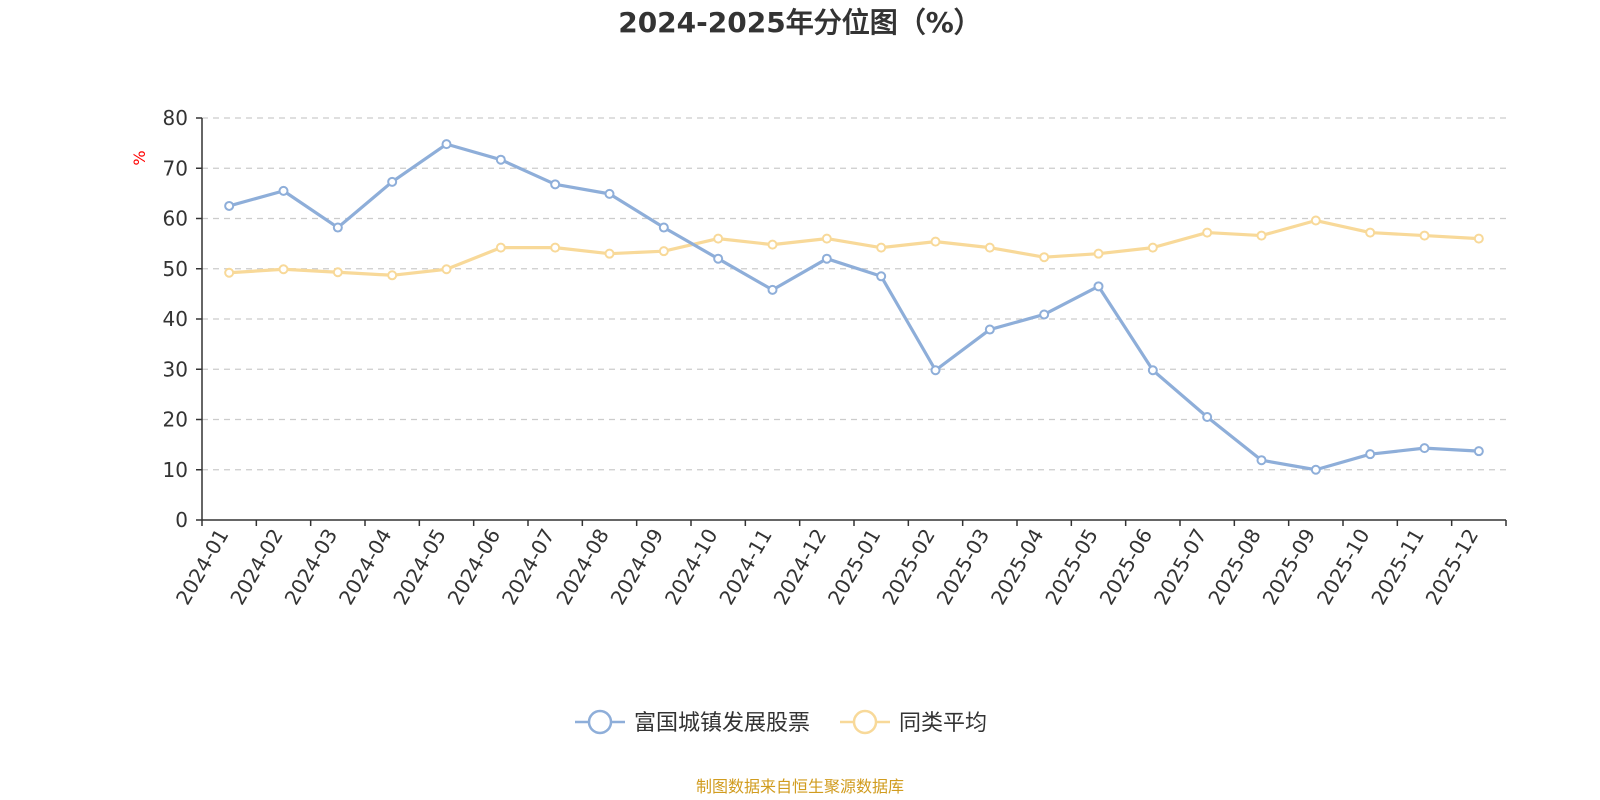 This screenshot has width=1600, height=800. Describe the element at coordinates (1289, 567) in the screenshot. I see `x-tick-label-2025-09: 2025-09` at that location.